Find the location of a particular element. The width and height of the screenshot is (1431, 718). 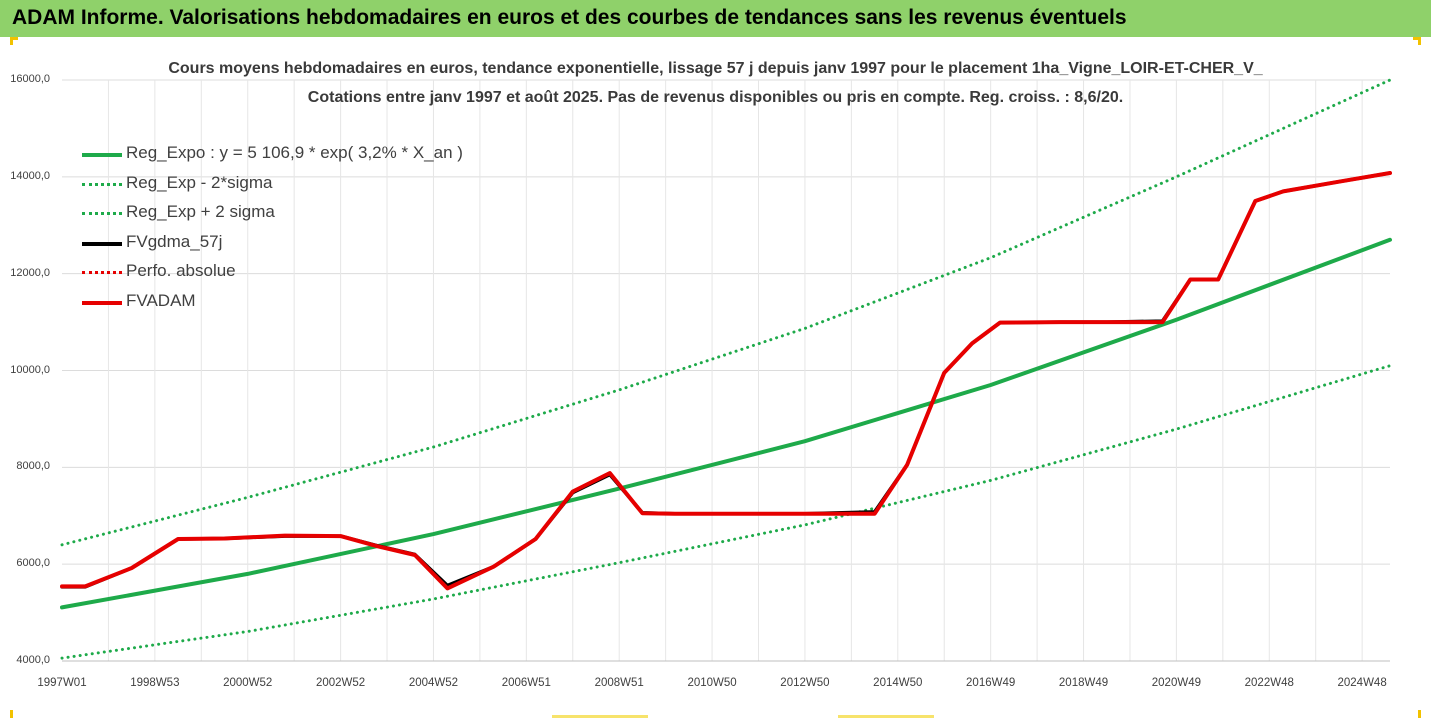

x-tick-label: 2014W50 is located at coordinates (898, 683).